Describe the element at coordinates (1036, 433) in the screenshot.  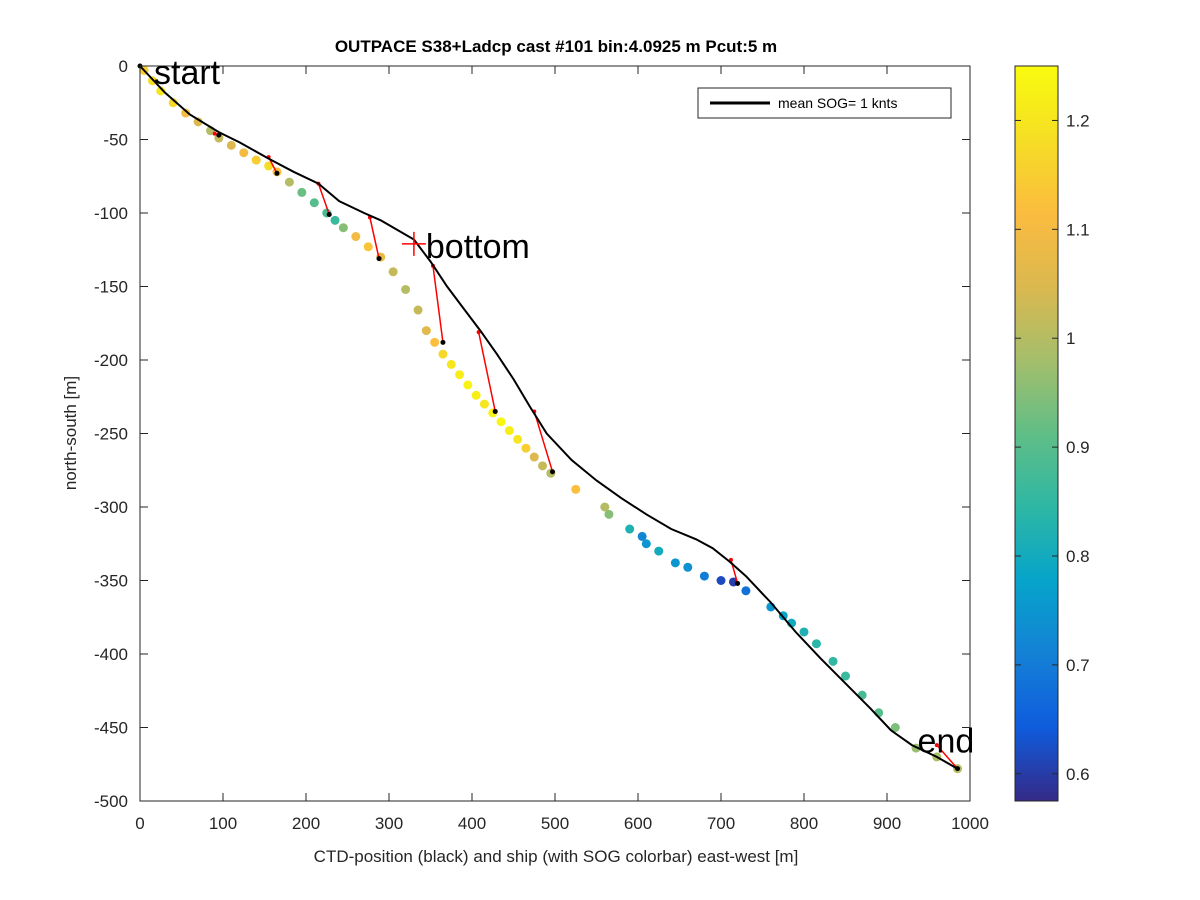
I see `colorbar-gradient` at that location.